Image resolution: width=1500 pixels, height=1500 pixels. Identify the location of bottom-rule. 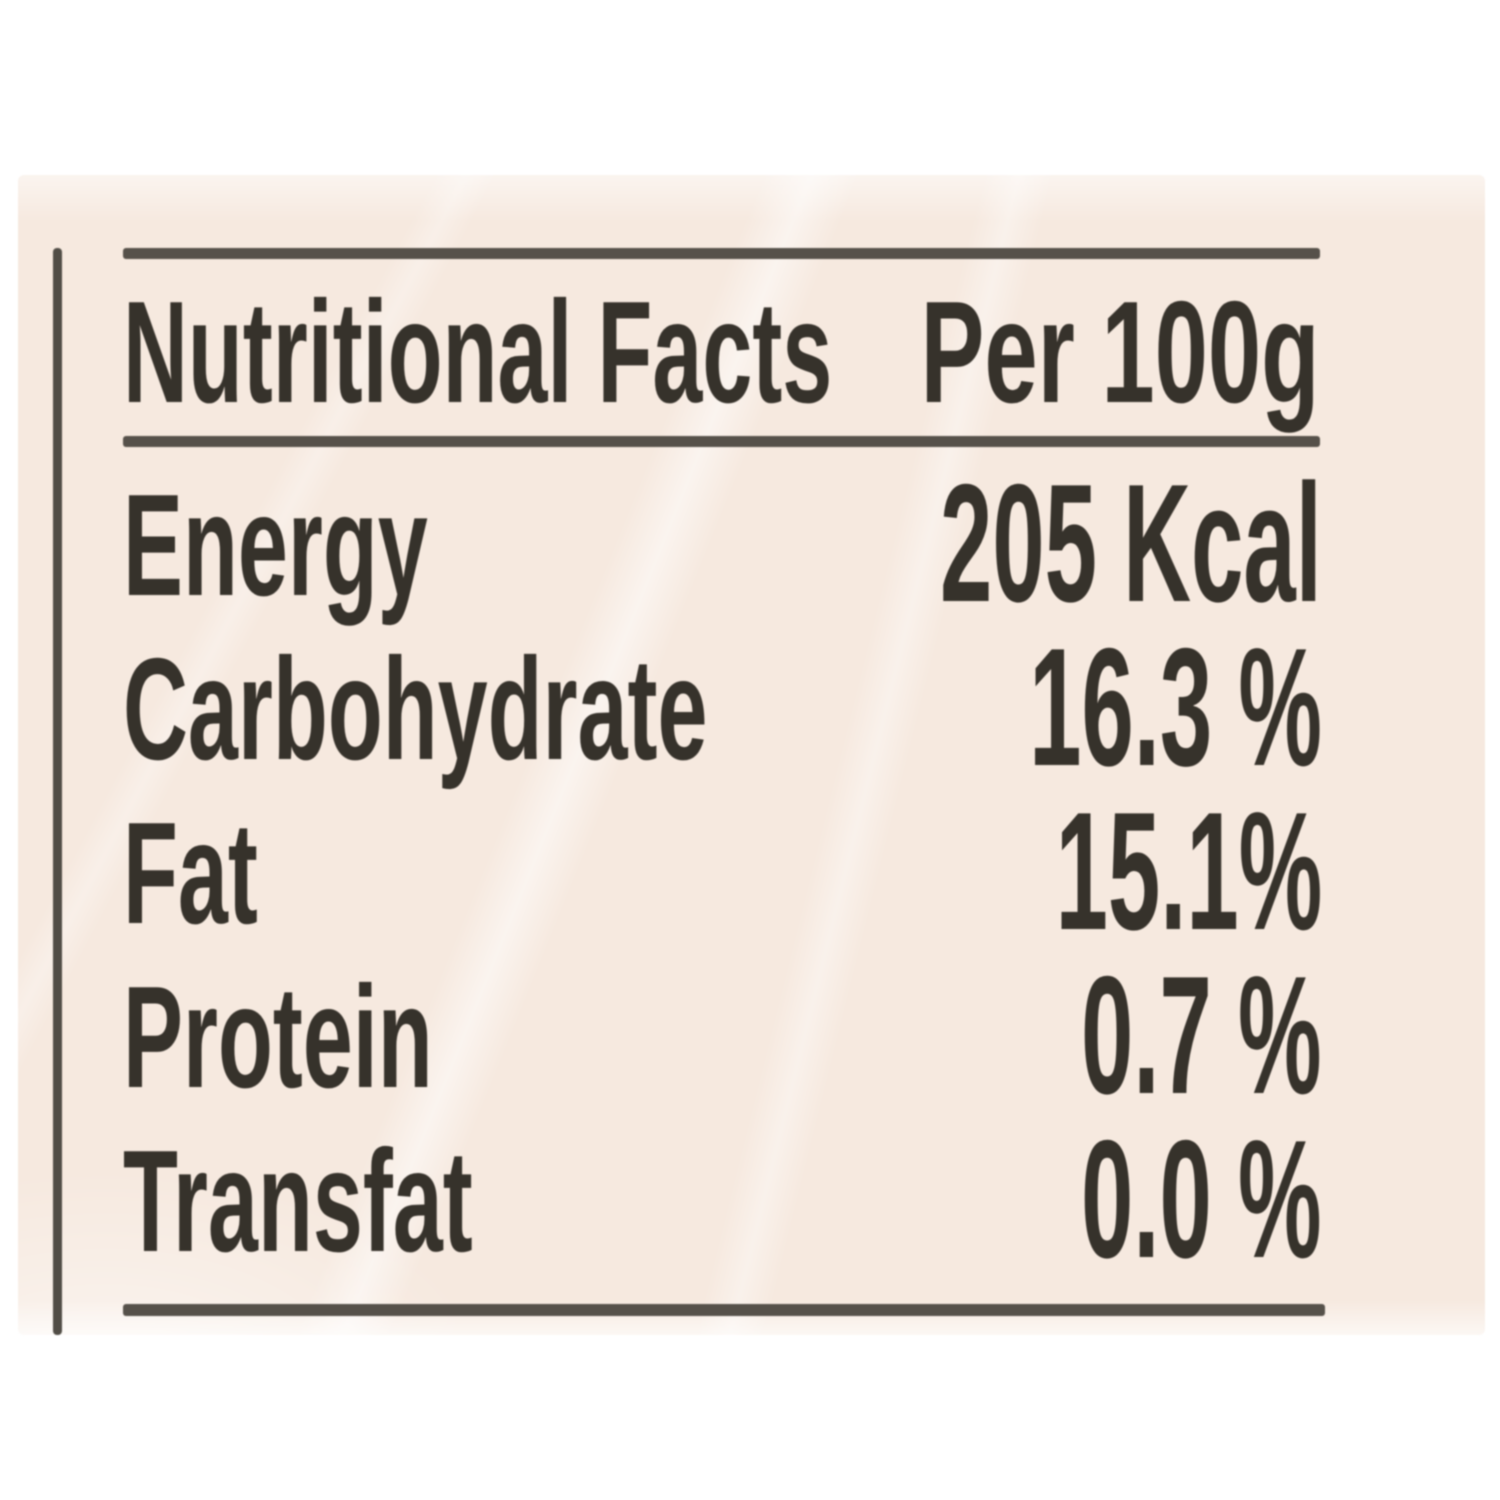
(724, 1310).